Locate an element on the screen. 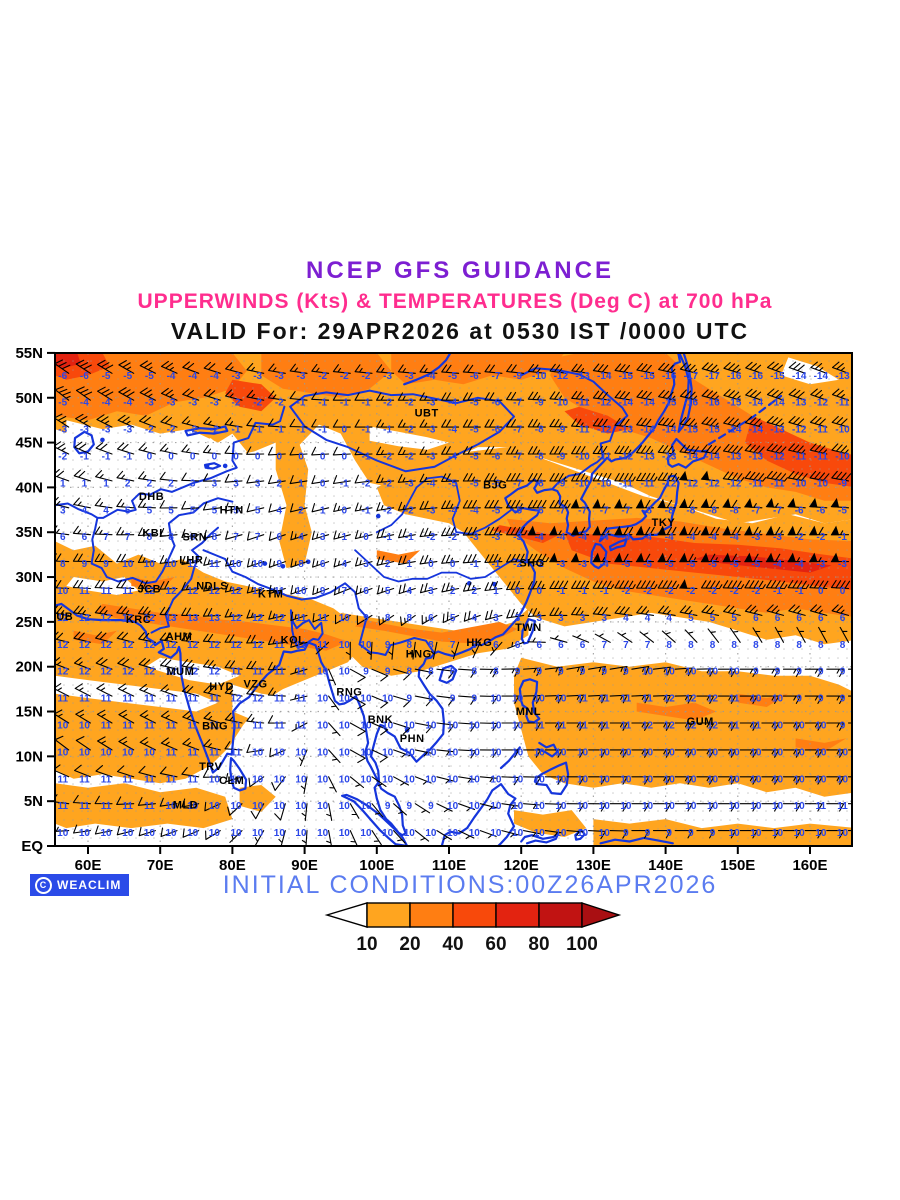 This screenshot has height=1200, width=900. svg-text: 3 is located at coordinates (431, 591).